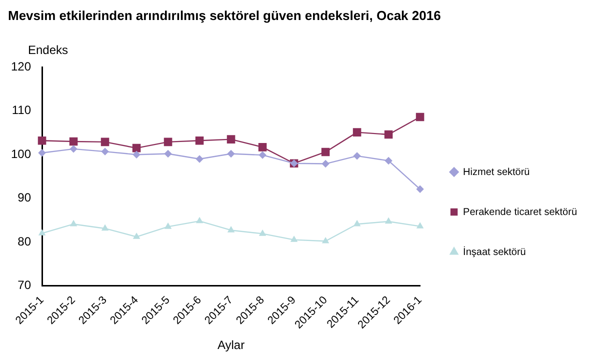 This screenshot has height=364, width=600. Describe the element at coordinates (496, 172) in the screenshot. I see `legend-label: Hizmet sektörü` at that location.